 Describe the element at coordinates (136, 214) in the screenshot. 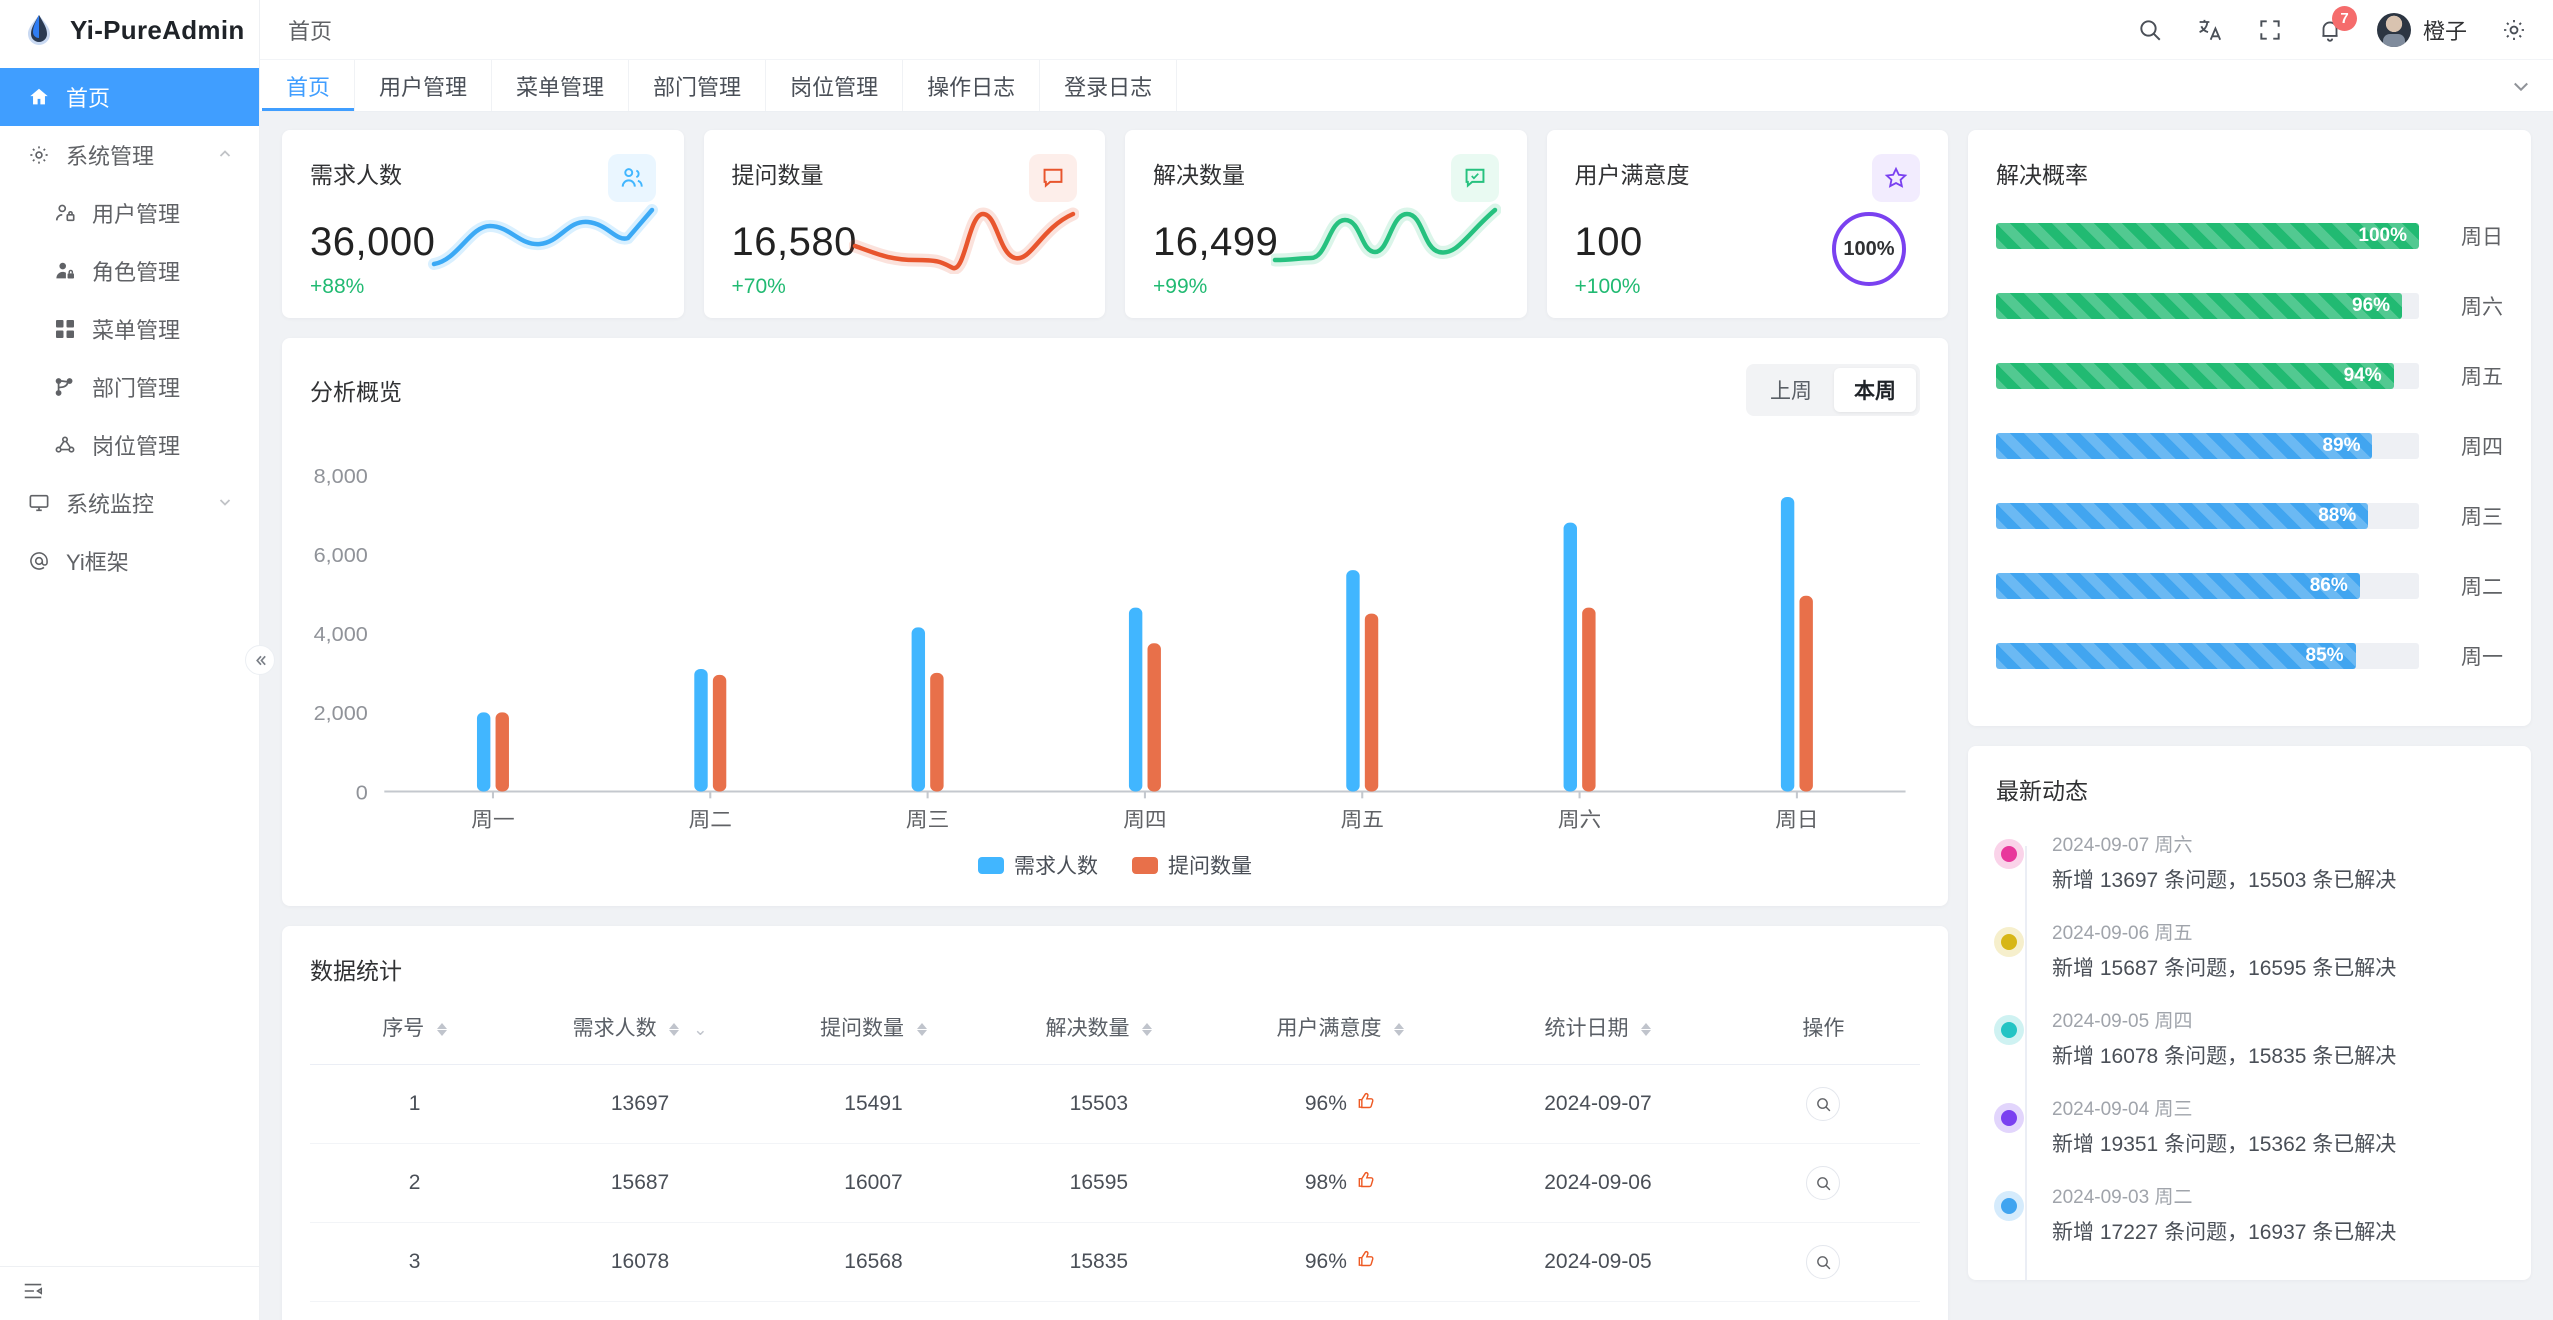

I see `sidebar-item-label: 用户管理` at that location.